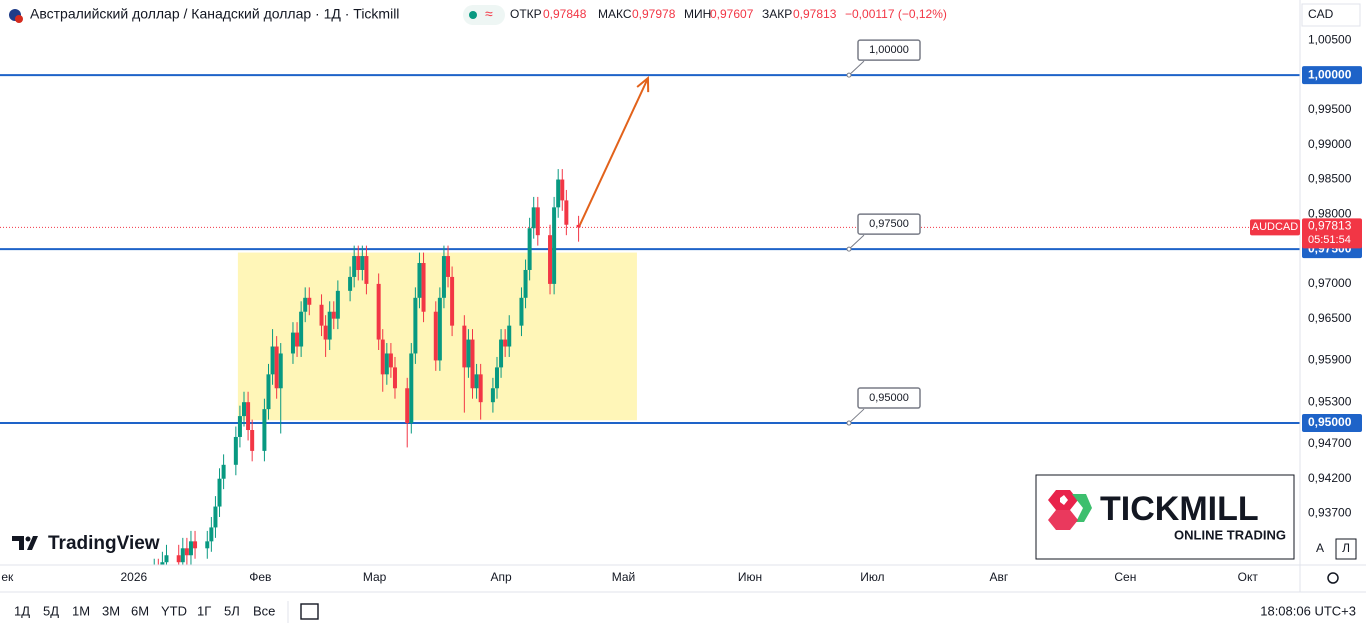 Image resolution: width=1366 pixels, height=633 pixels. I want to click on y-tick-label: 0,97000, so click(1330, 283).